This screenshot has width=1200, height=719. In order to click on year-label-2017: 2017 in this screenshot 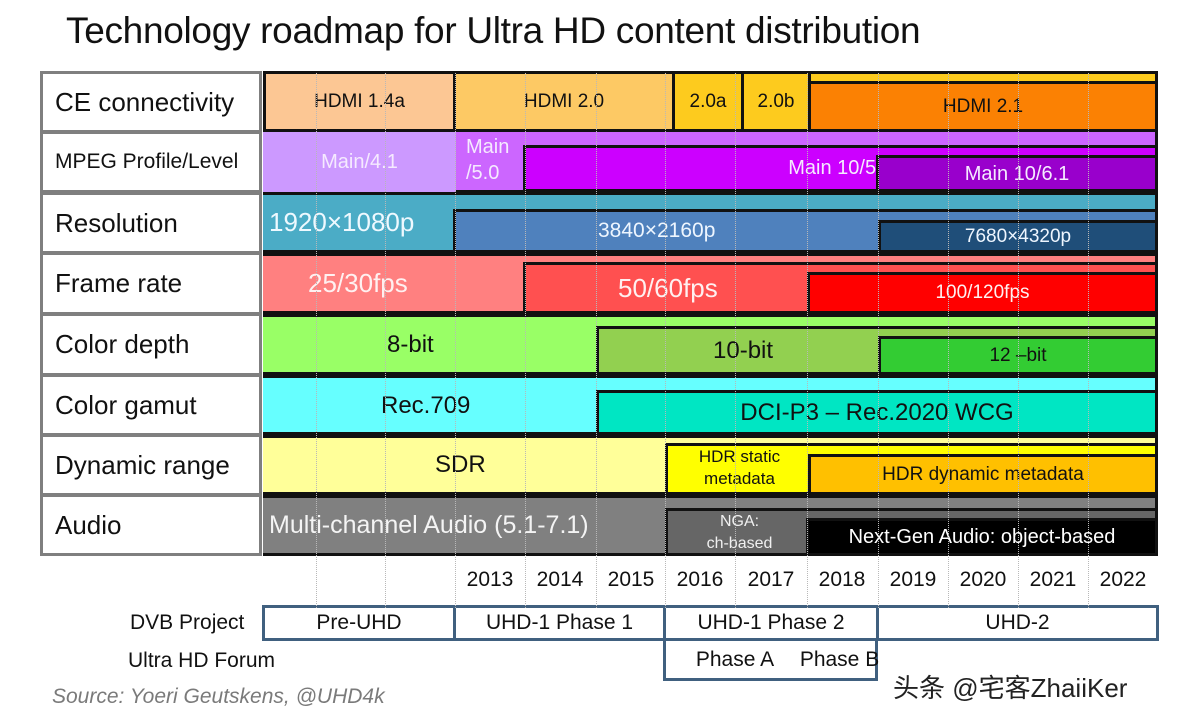, I will do `click(771, 579)`.